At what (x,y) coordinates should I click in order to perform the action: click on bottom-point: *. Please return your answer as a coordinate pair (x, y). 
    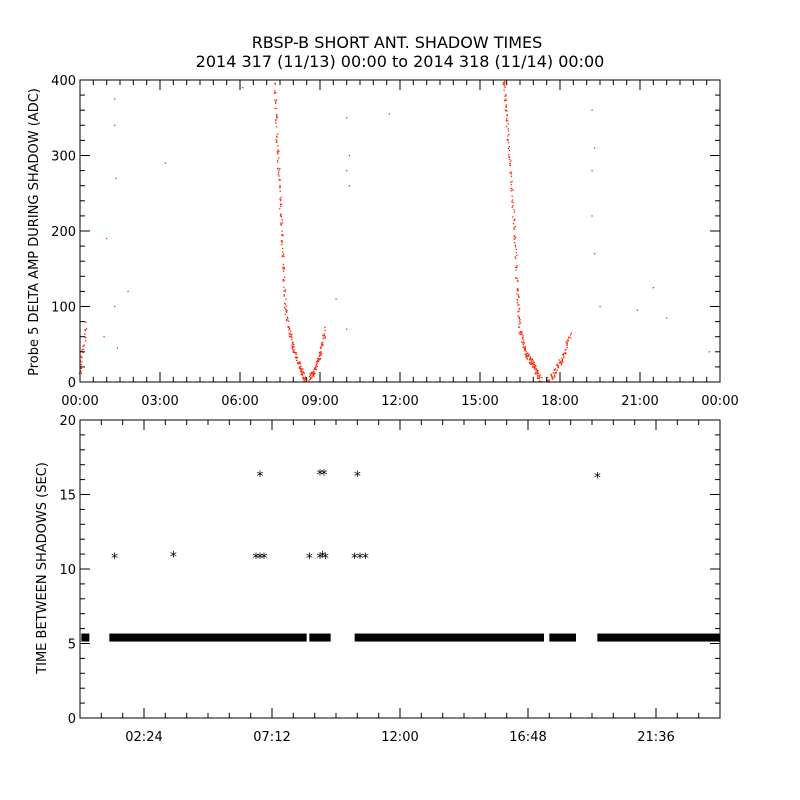
    Looking at the image, I should click on (173, 558).